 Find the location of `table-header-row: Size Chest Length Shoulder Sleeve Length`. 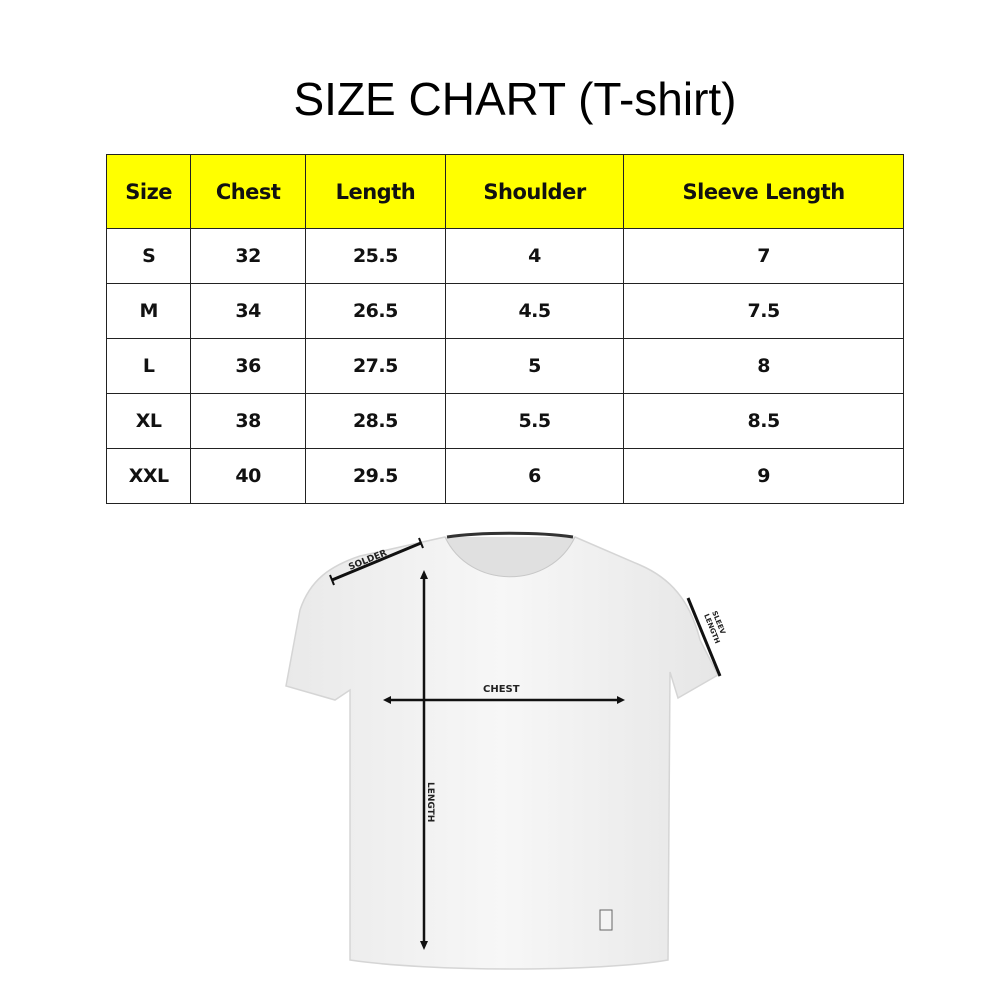

table-header-row: Size Chest Length Shoulder Sleeve Length is located at coordinates (504, 191).